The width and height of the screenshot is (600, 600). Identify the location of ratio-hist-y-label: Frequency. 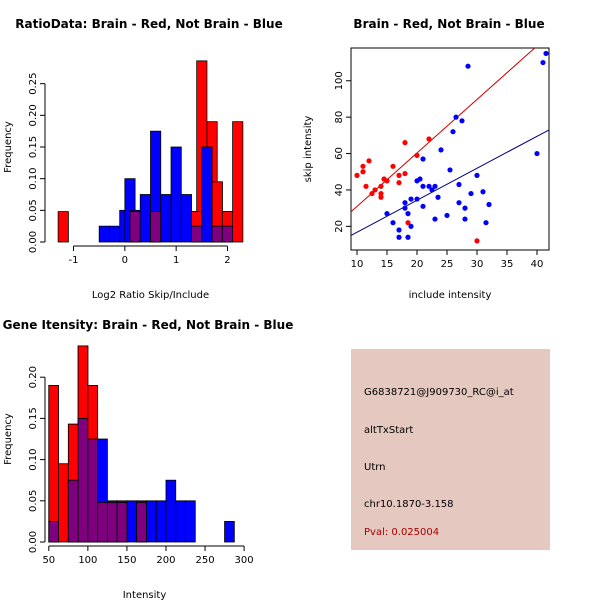
(8, 147).